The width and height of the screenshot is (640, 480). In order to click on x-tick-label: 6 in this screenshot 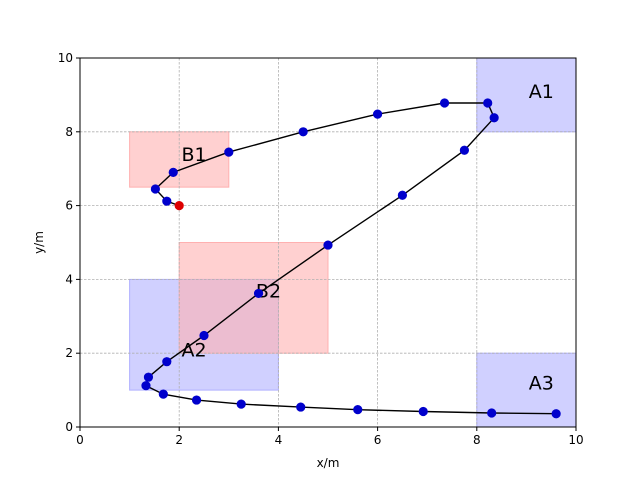, I will do `click(378, 440)`.